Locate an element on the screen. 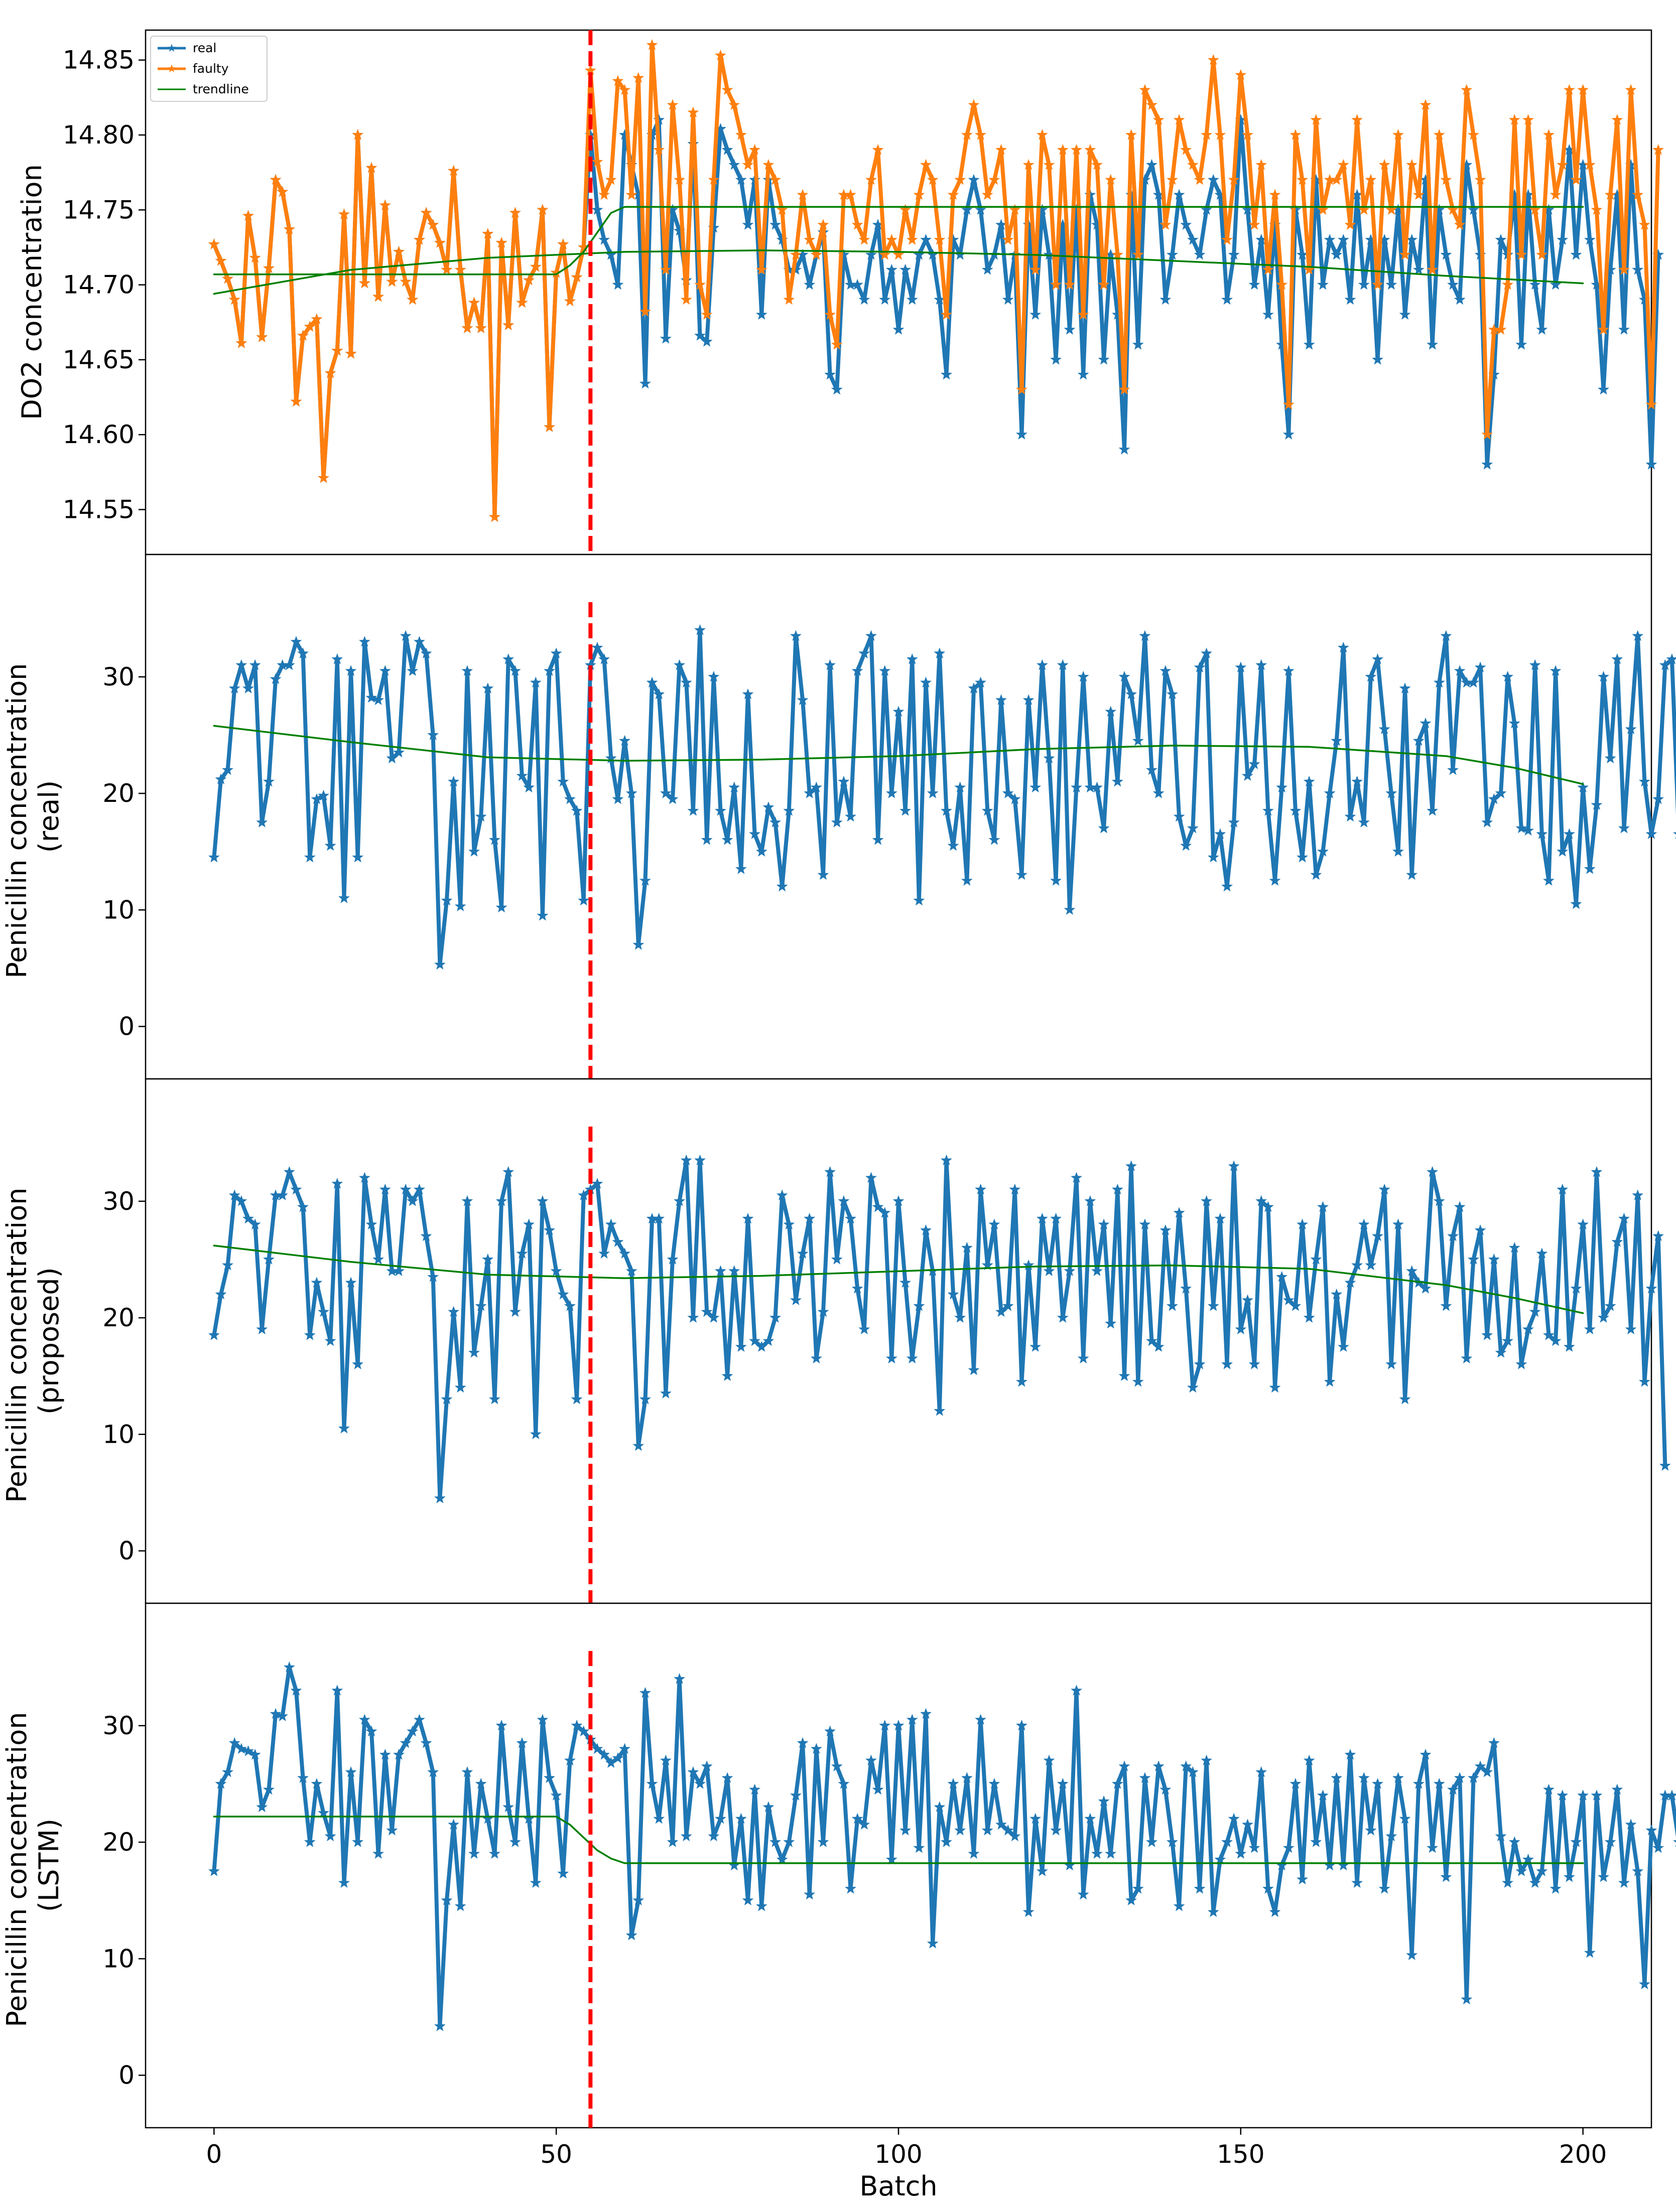 This screenshot has height=2212, width=1676. panel-pen-real-ytick-label: 10 is located at coordinates (118, 910).